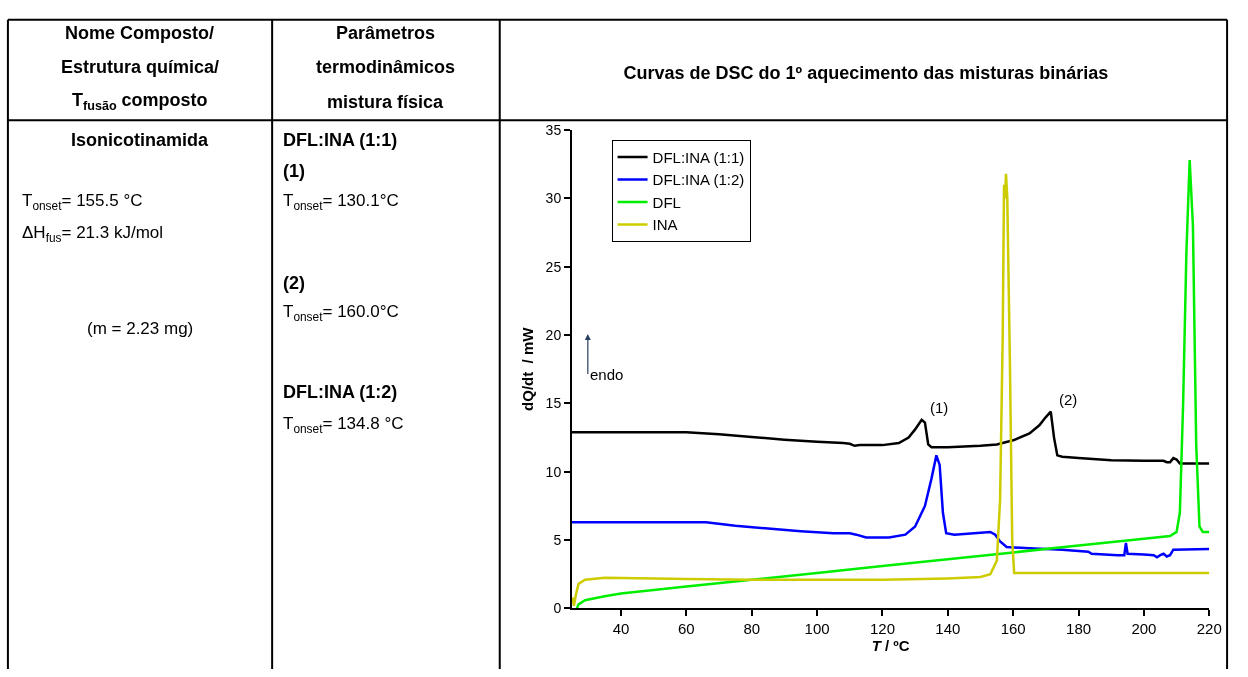 The width and height of the screenshot is (1248, 677). Describe the element at coordinates (939, 407) in the screenshot. I see `annotation: (1)` at that location.